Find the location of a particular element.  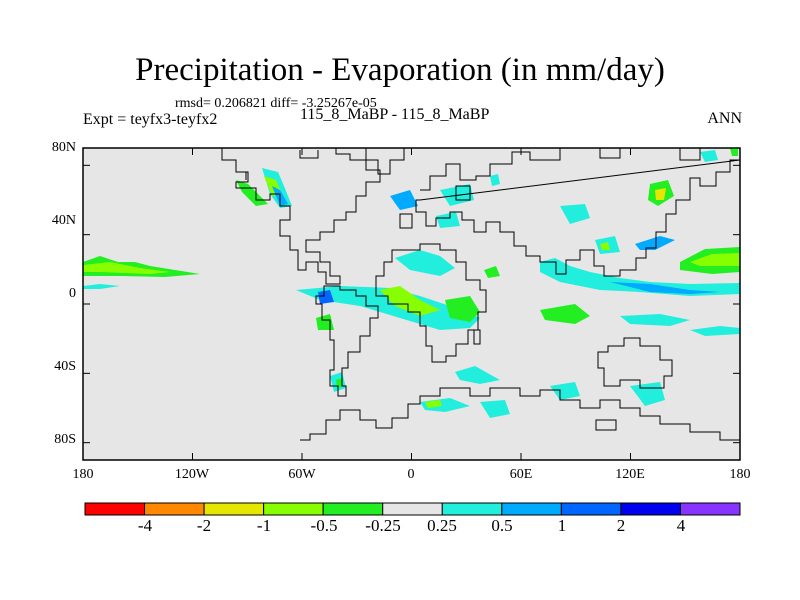

season-label: ANN is located at coordinates (724, 118).